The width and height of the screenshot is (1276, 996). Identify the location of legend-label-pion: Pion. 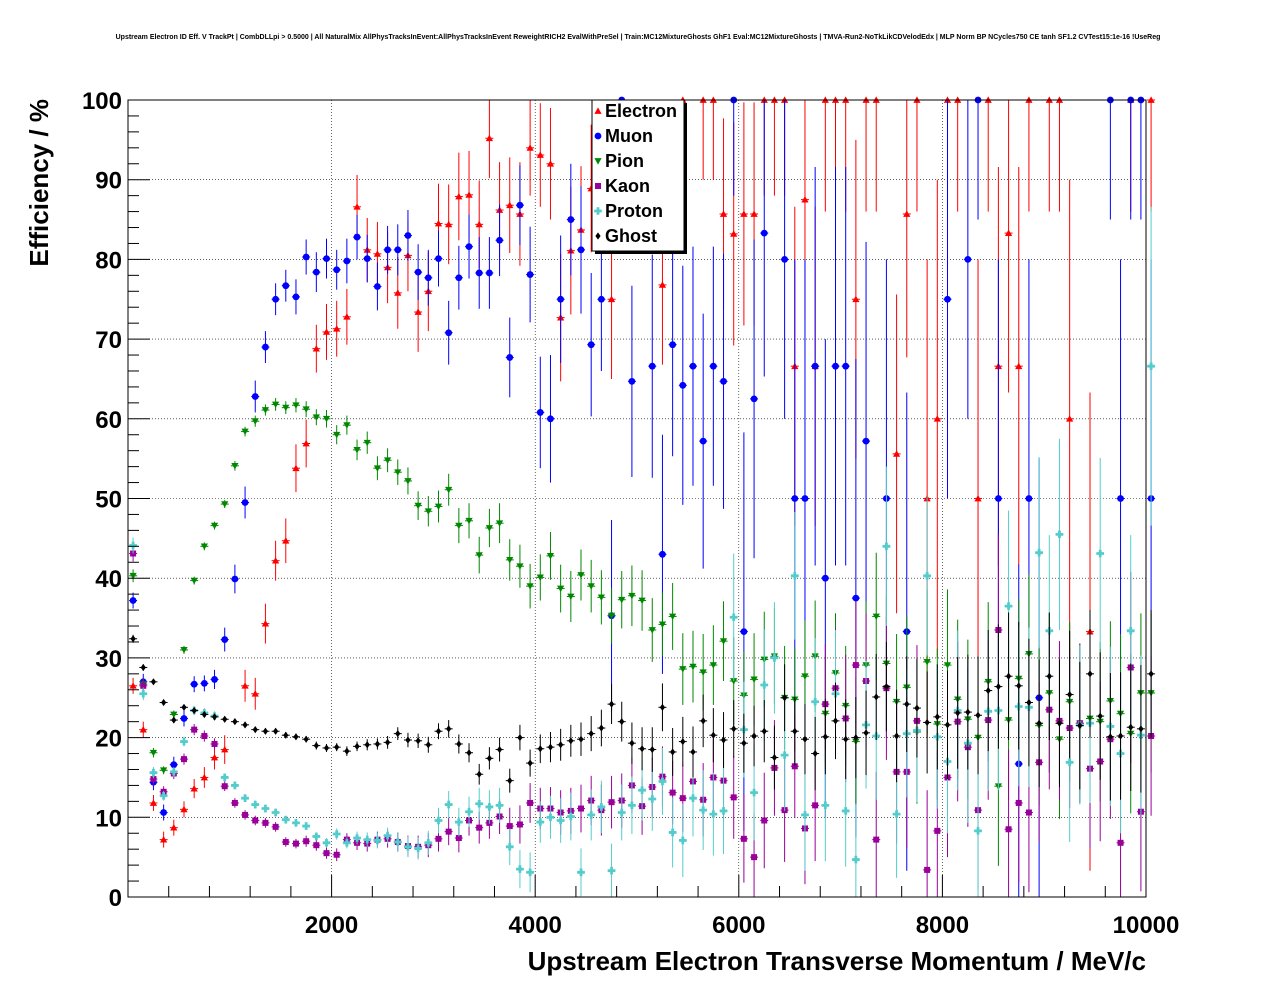
(624, 161).